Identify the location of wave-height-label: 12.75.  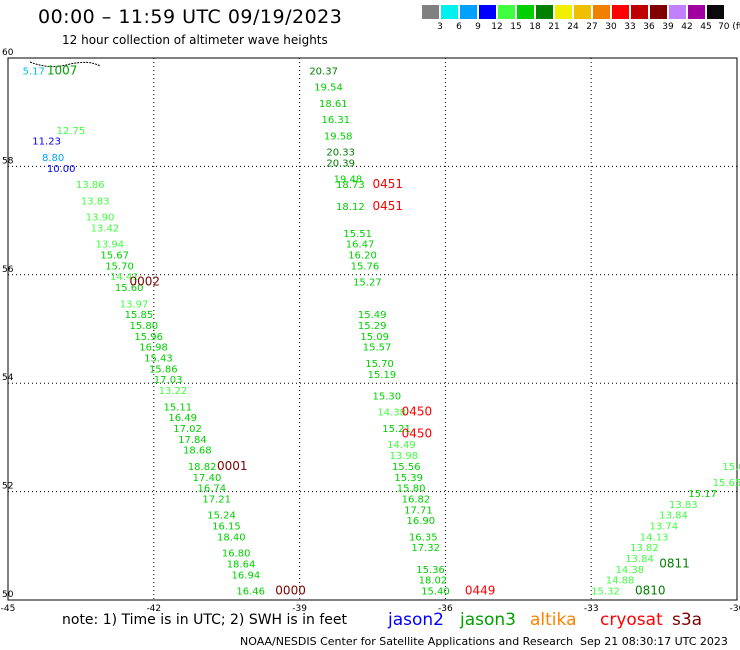
(71, 131).